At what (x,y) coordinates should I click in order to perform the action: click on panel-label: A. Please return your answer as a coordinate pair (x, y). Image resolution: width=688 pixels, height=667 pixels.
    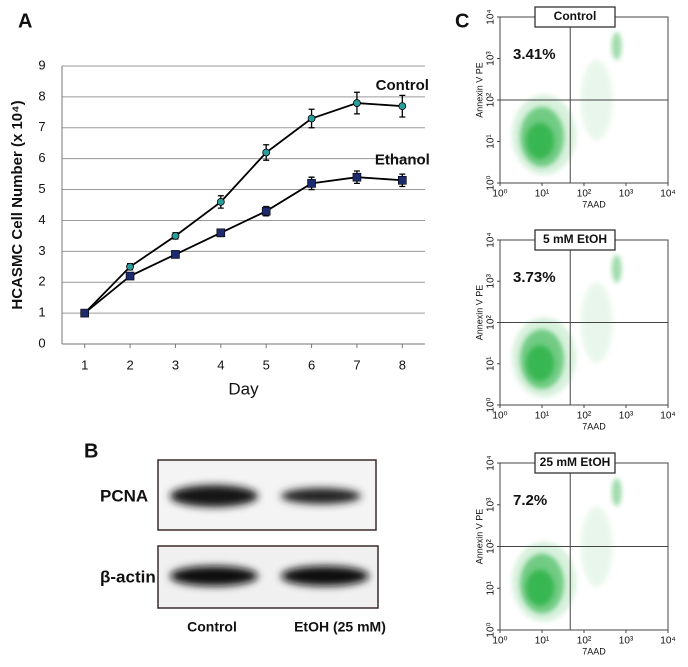
    Looking at the image, I should click on (25, 21).